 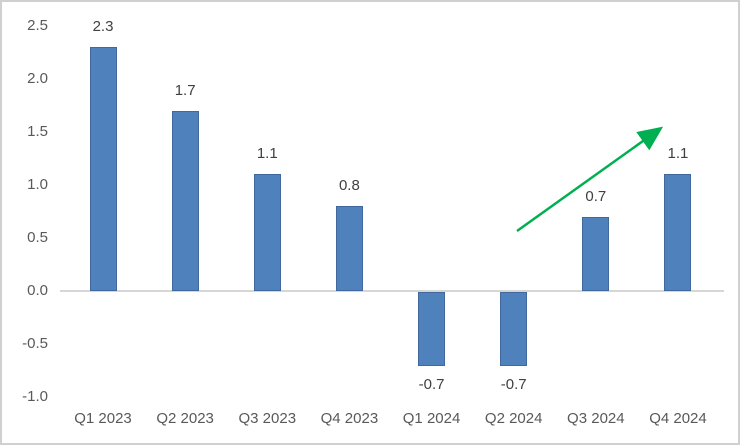 What do you see at coordinates (596, 253) in the screenshot?
I see `bar-q3-2024` at bounding box center [596, 253].